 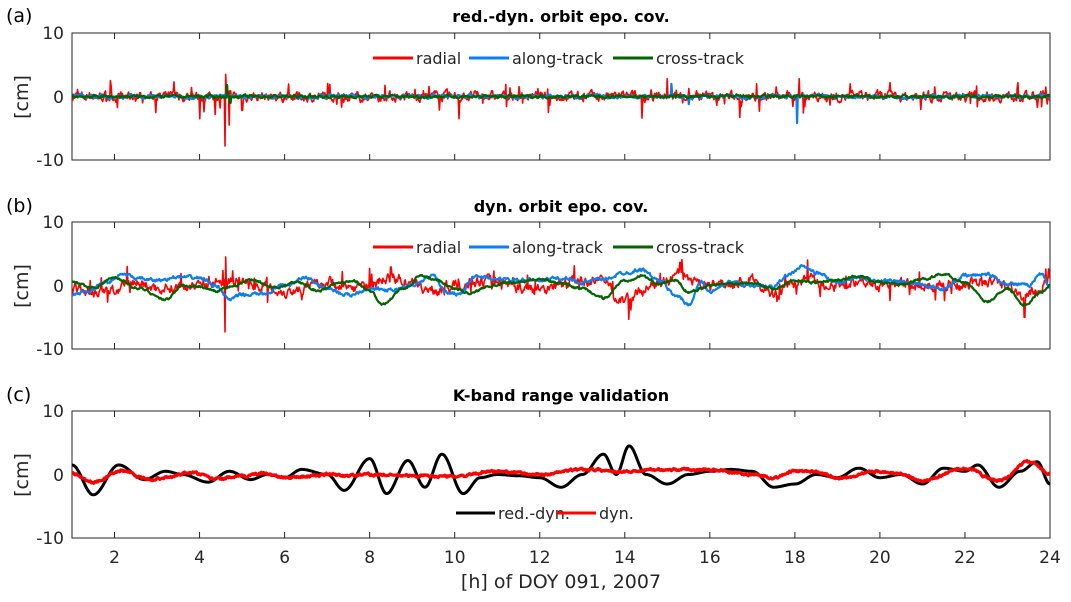 I want to click on panel-a-ytick-neg10: -10, so click(x=50, y=161).